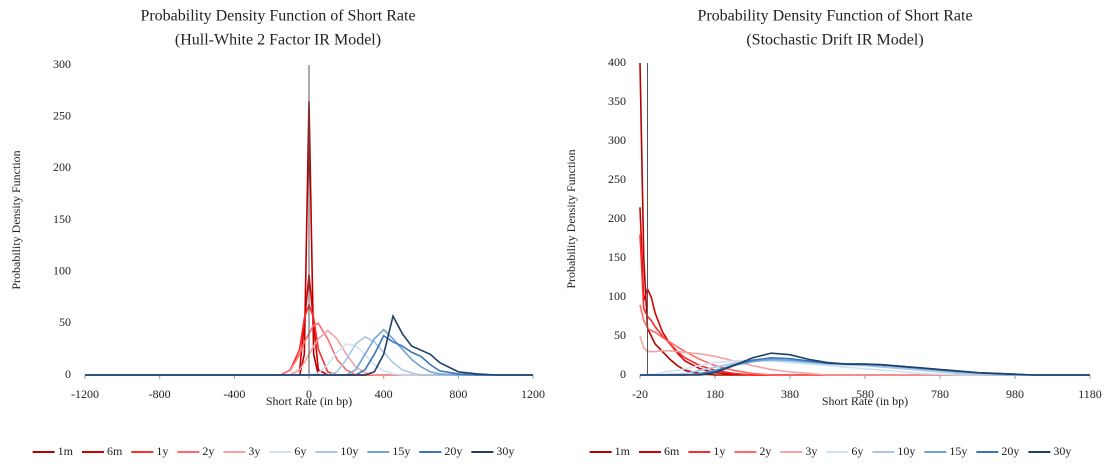  Describe the element at coordinates (617, 62) in the screenshot. I see `y-tick-label: 400` at that location.